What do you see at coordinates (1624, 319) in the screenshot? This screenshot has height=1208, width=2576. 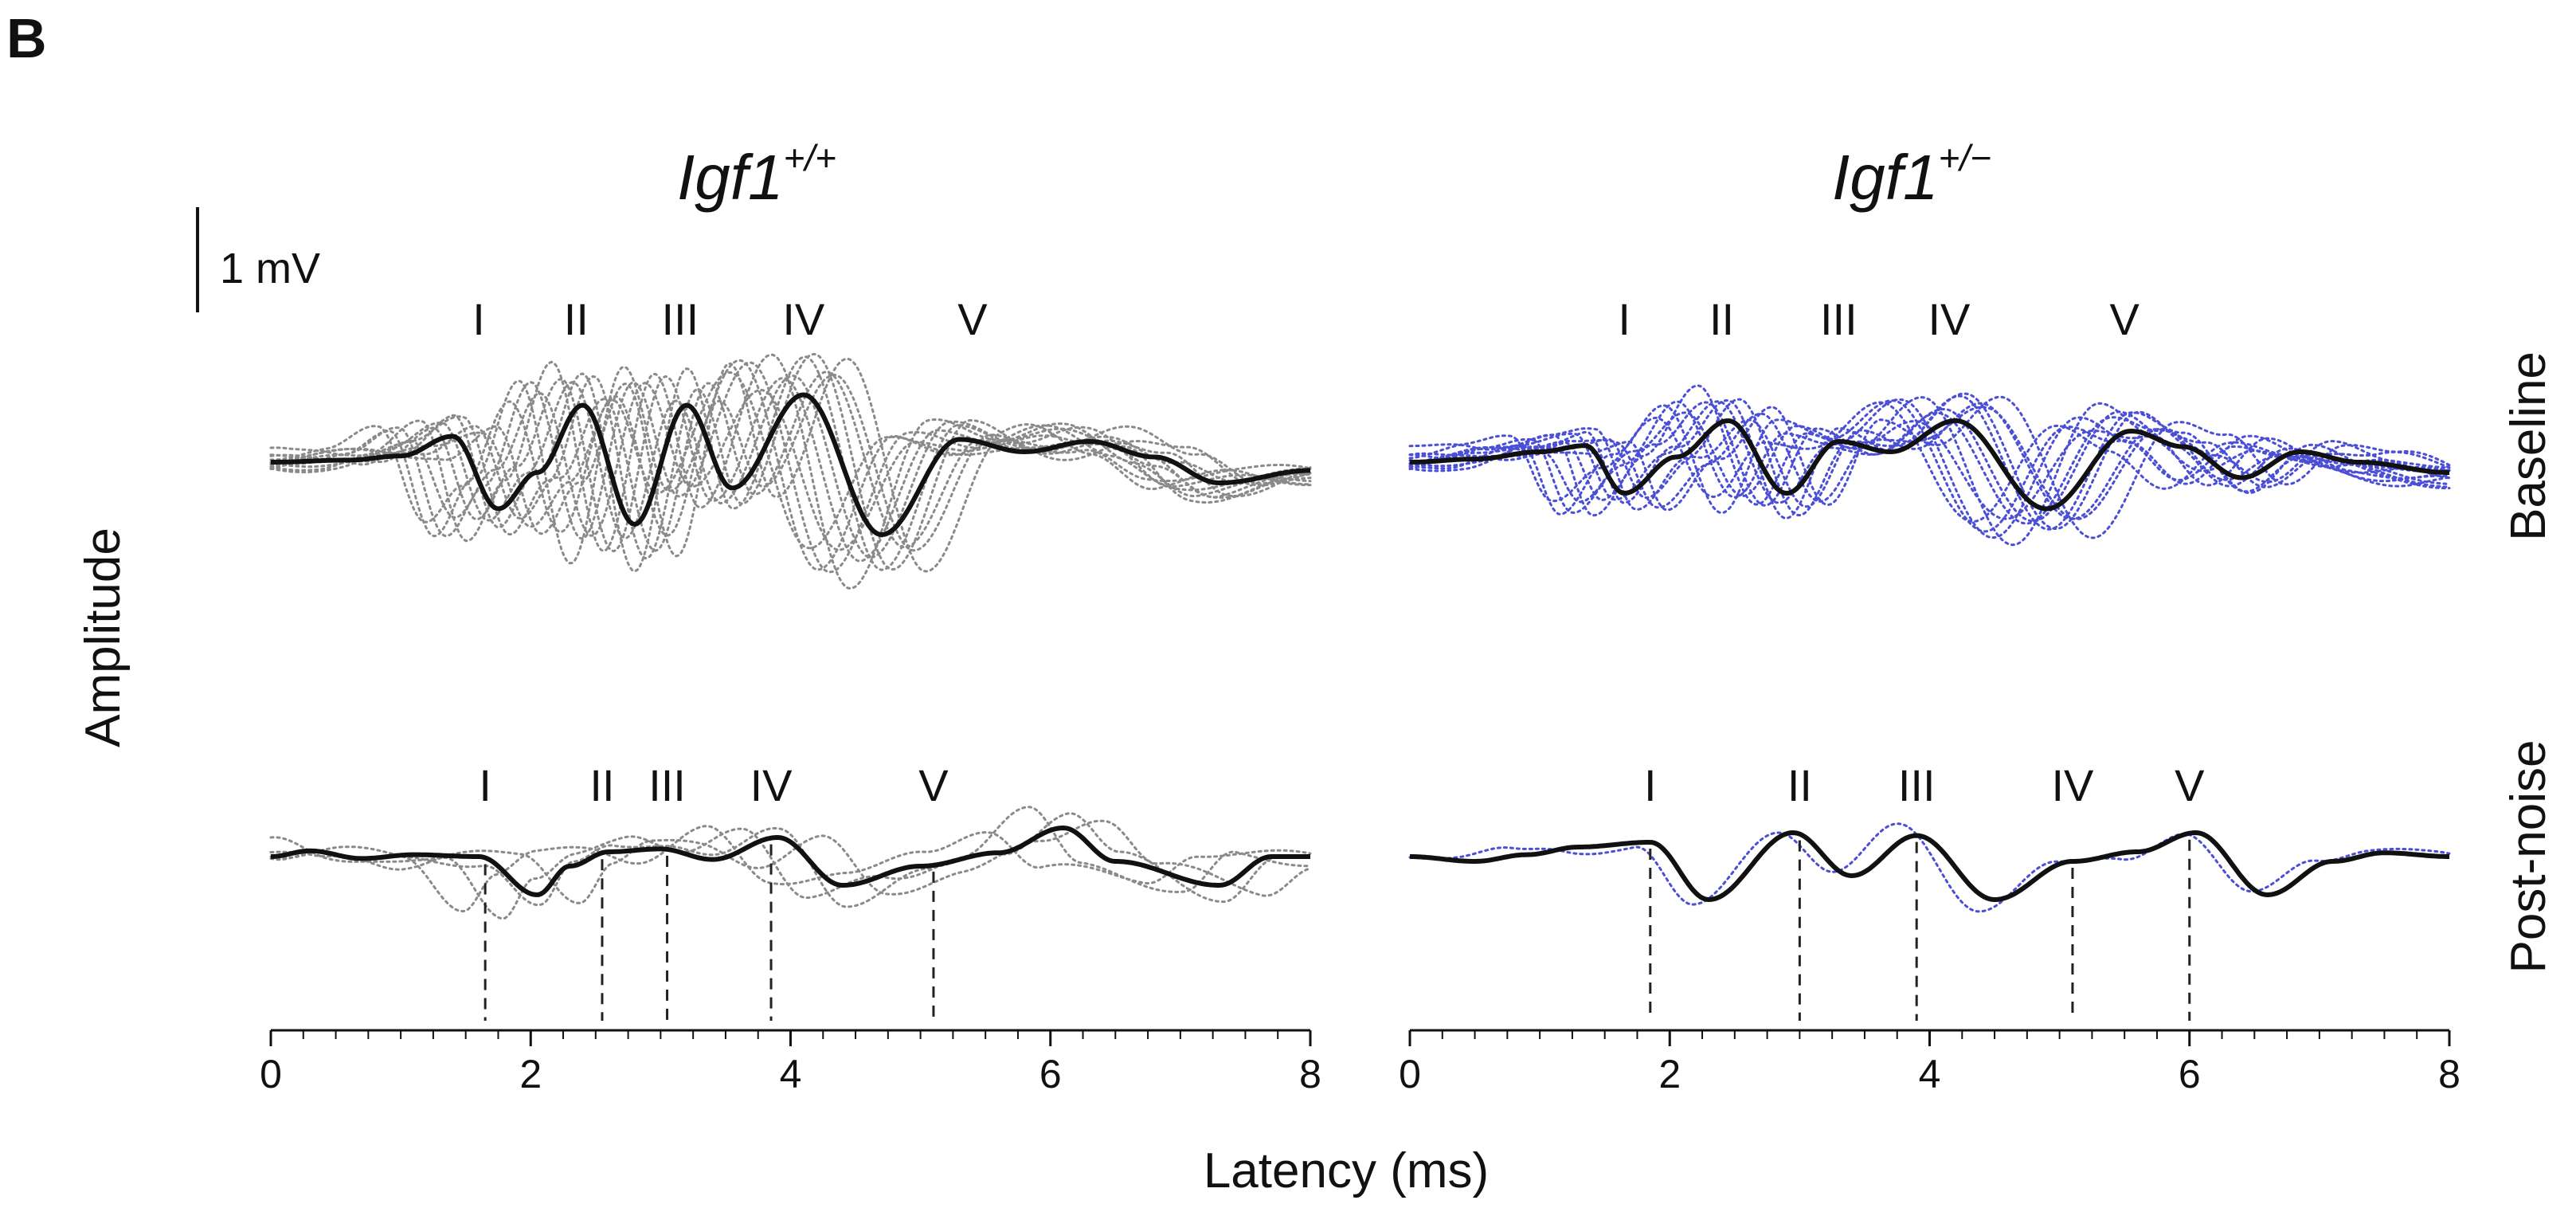 I see `peak-label-heterozygous-baseline: I` at bounding box center [1624, 319].